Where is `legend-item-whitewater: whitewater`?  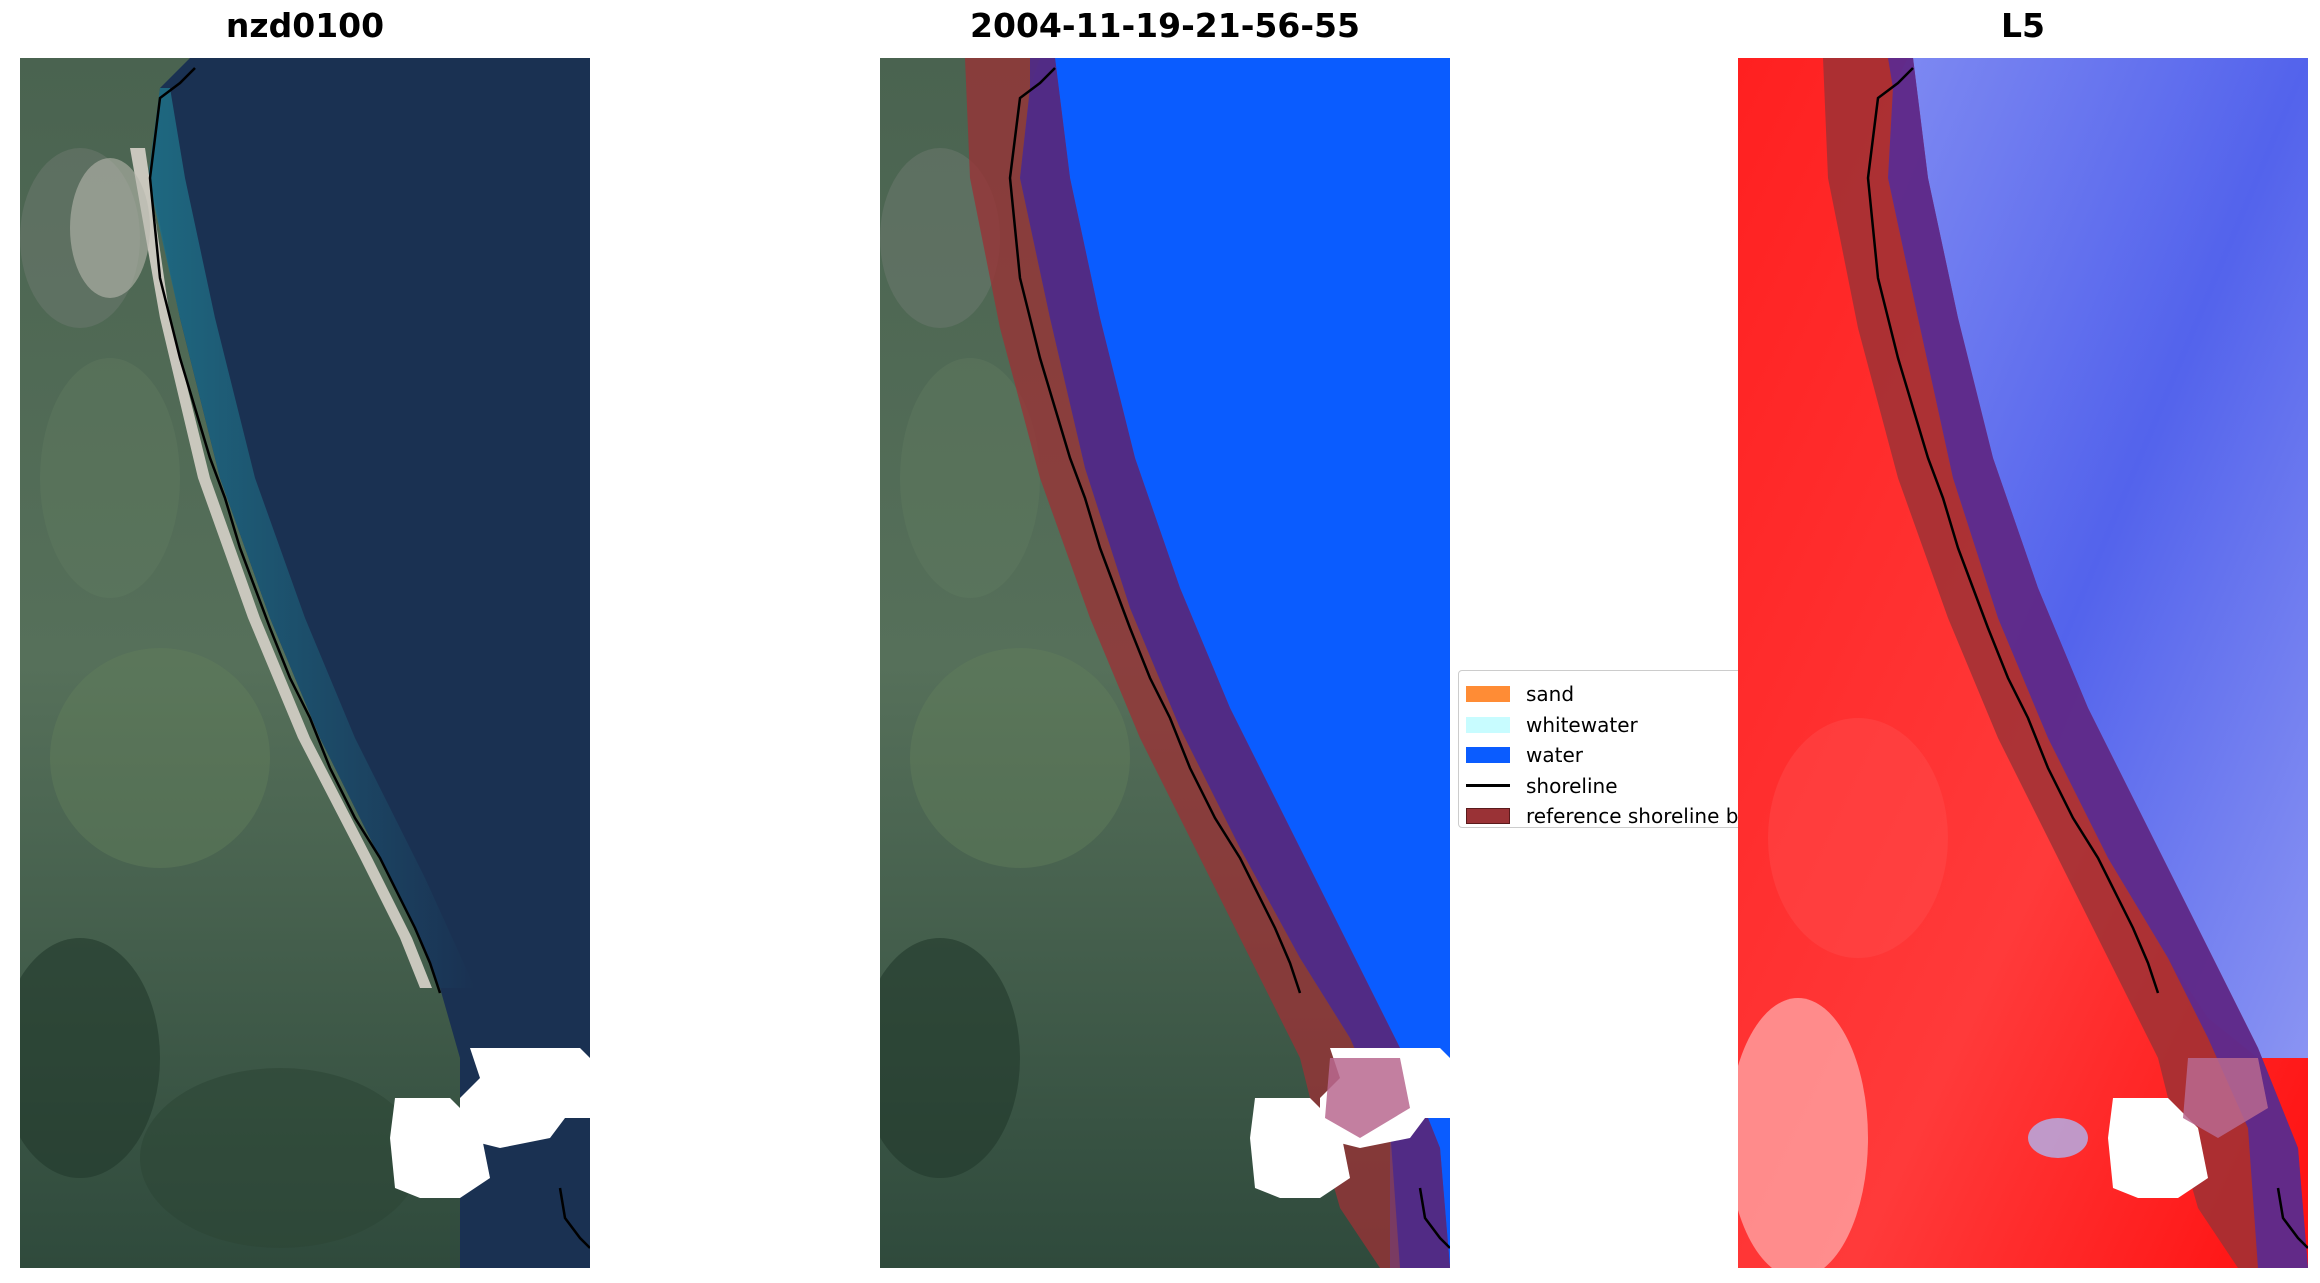 legend-item-whitewater: whitewater is located at coordinates (1602, 725).